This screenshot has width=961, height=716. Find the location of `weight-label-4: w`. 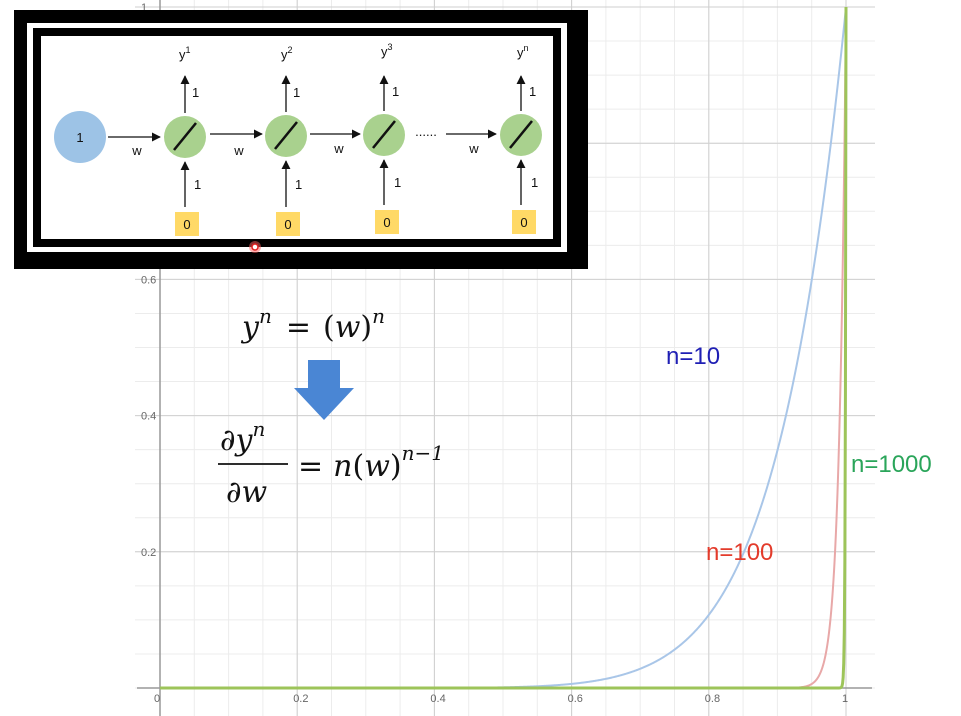

weight-label-4: w is located at coordinates (473, 148).